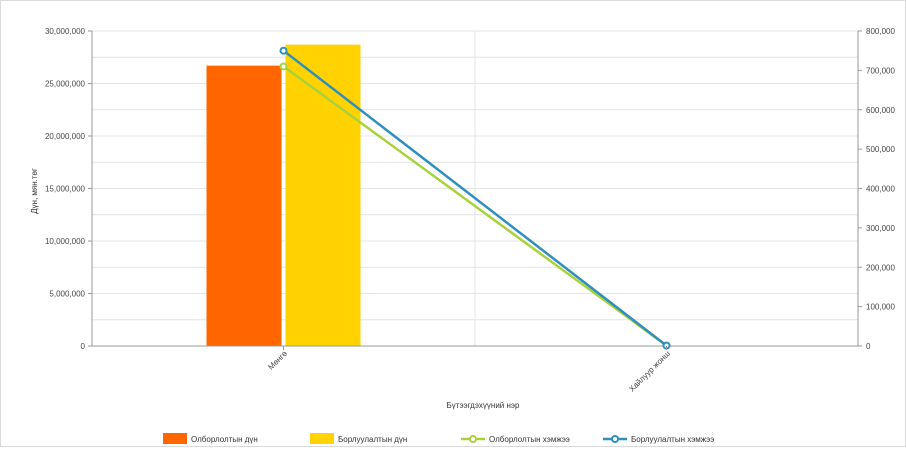  What do you see at coordinates (277, 360) in the screenshot?
I see `x-tick-label: Мөнгө` at bounding box center [277, 360].